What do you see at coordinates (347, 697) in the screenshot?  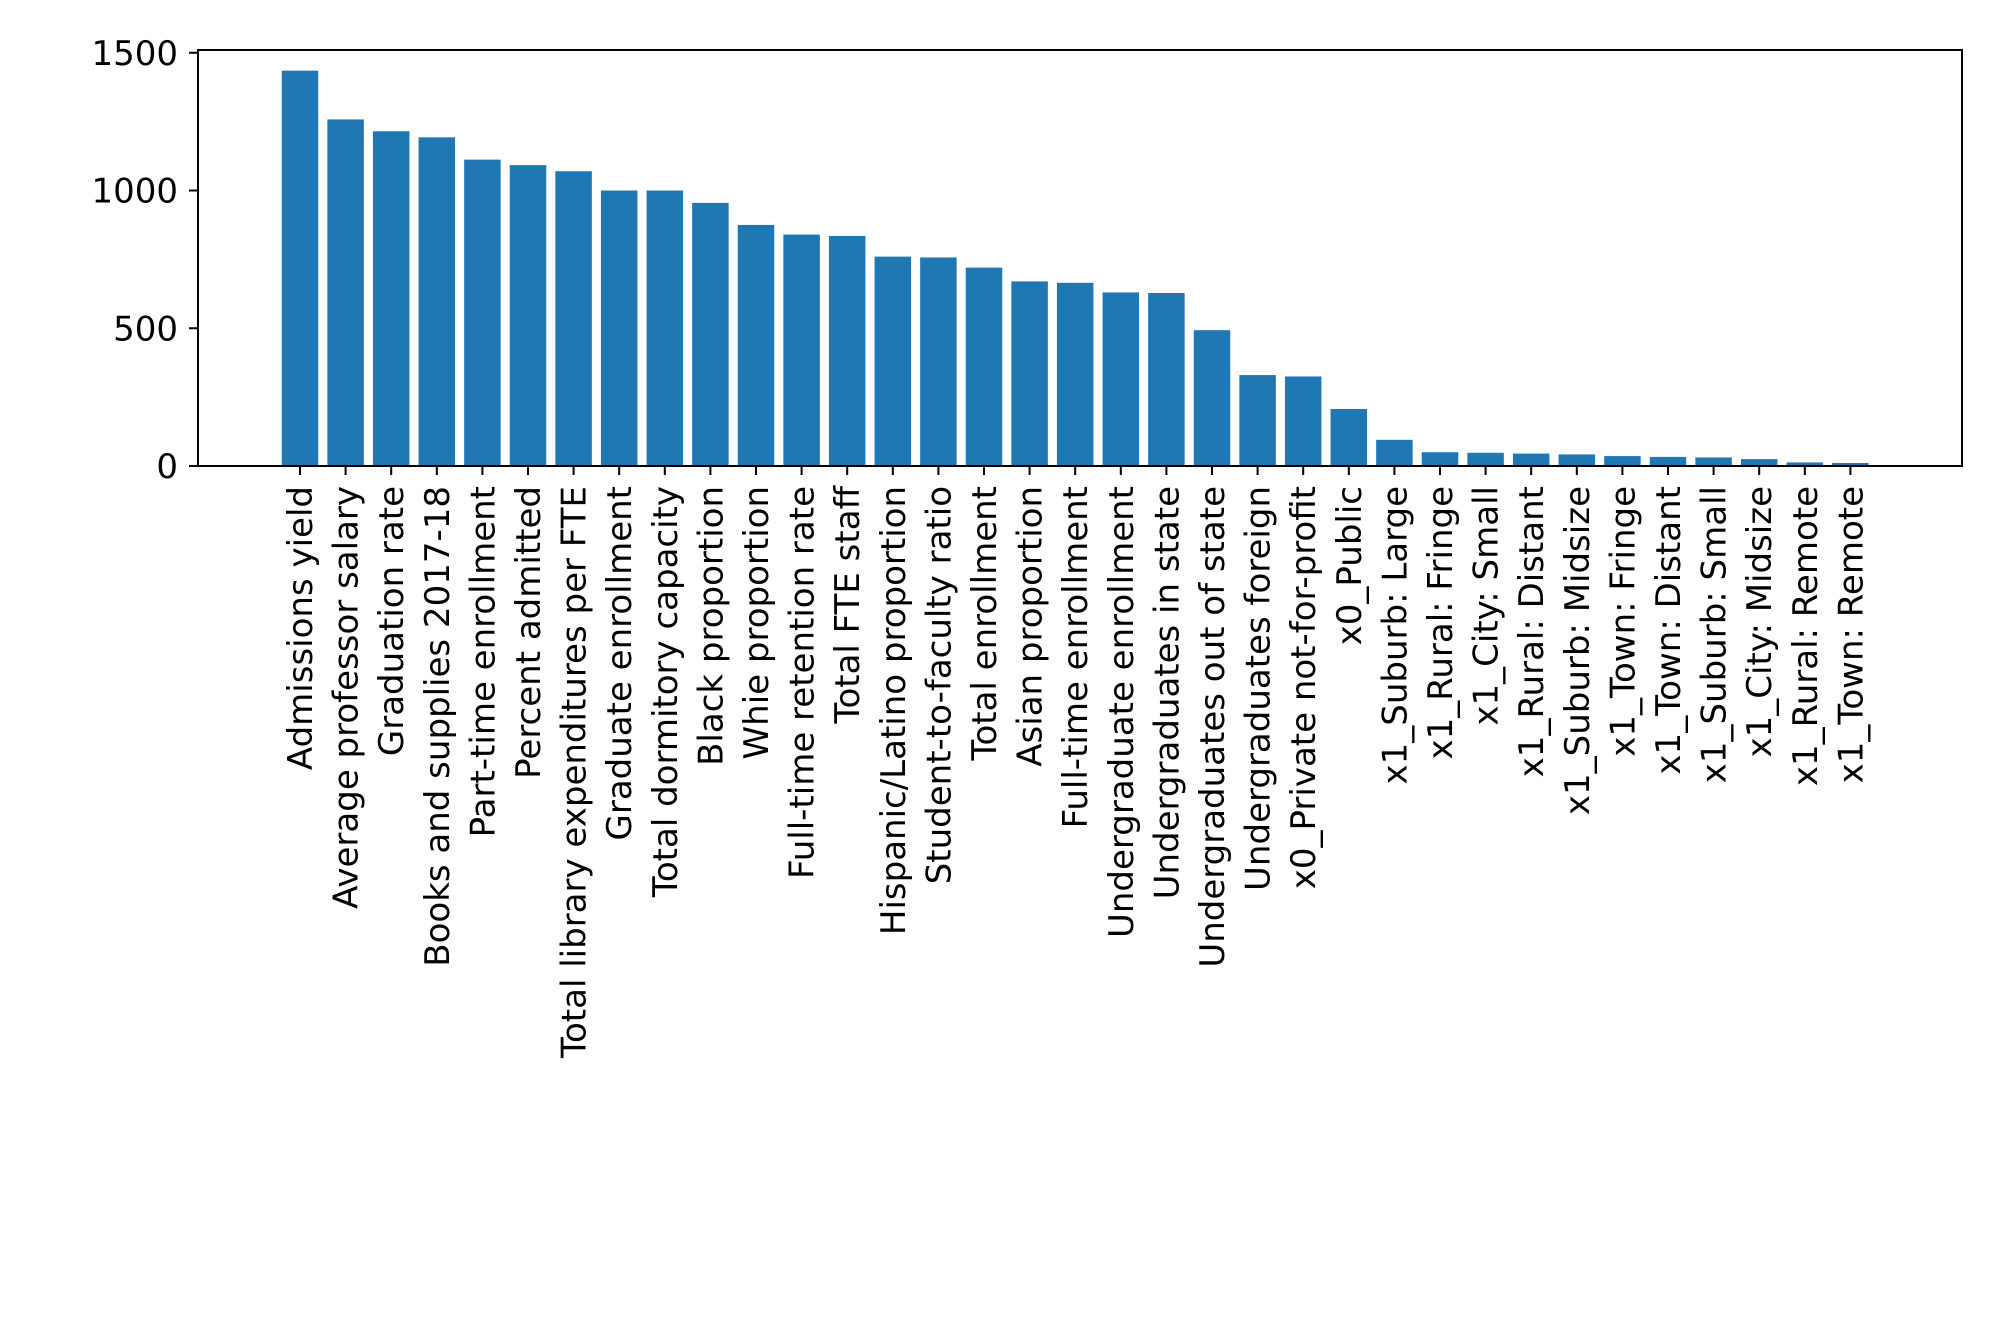 I see `x-tick-label: Average professor salary` at bounding box center [347, 697].